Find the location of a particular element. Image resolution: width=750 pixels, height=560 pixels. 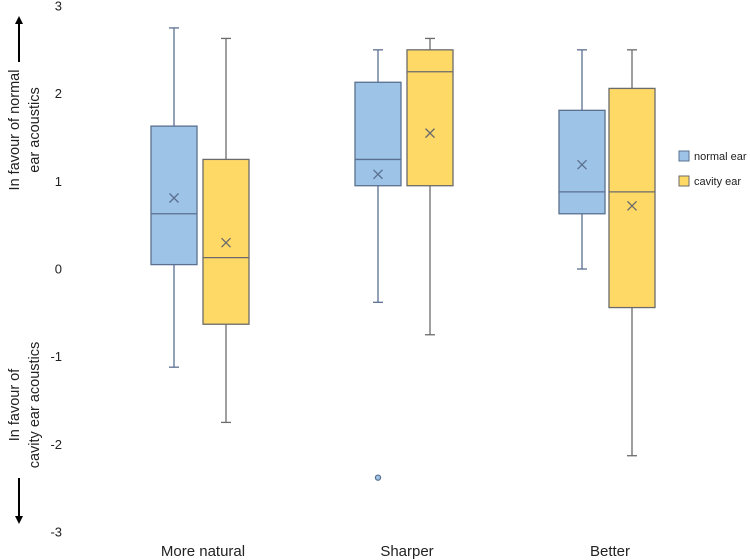

legend-label: cavity ear is located at coordinates (717, 182).